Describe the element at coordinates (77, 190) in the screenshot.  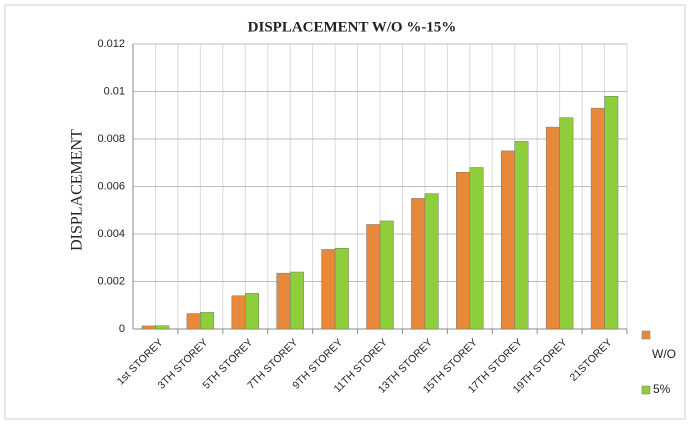
I see `y-axis-label: DISPLACEMENT` at that location.